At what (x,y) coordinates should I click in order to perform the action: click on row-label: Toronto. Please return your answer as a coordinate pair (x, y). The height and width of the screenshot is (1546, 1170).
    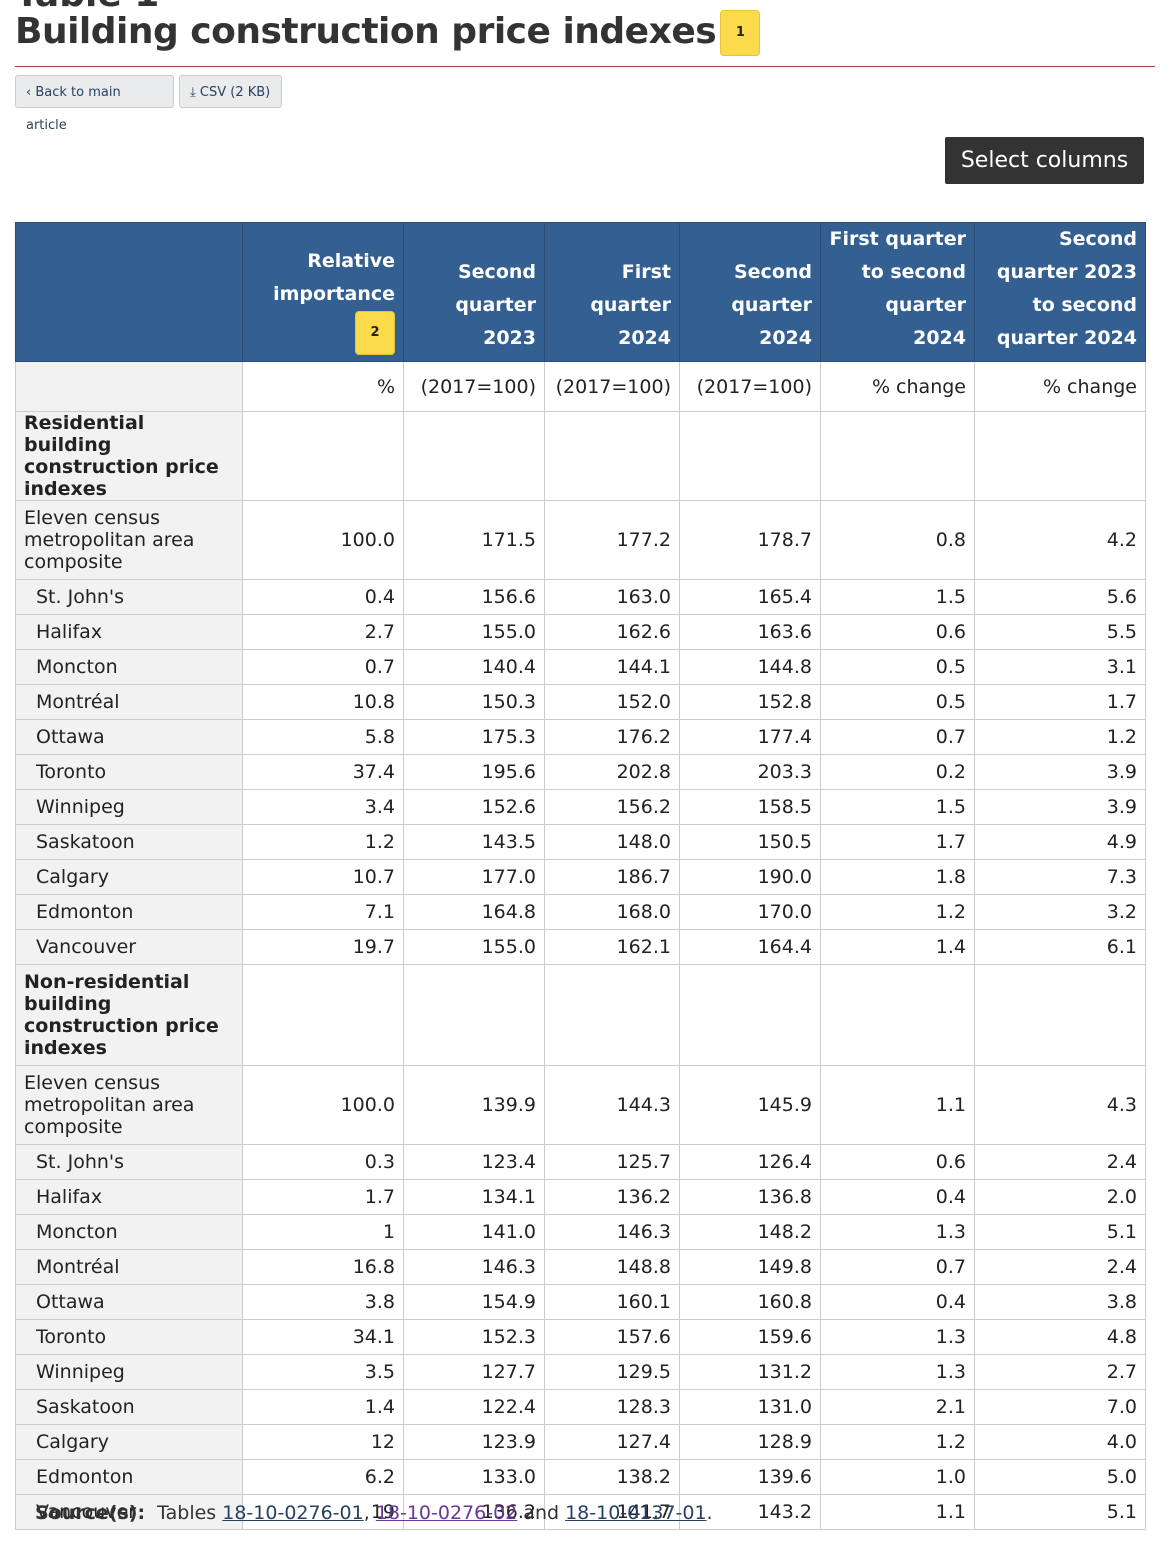
    Looking at the image, I should click on (129, 1337).